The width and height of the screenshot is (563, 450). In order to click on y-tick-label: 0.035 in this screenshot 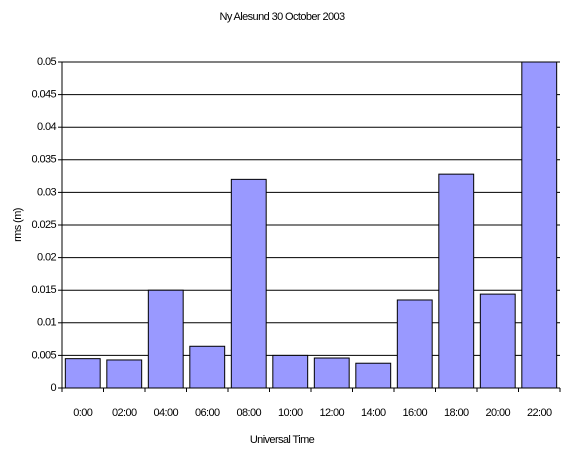, I will do `click(43, 160)`.